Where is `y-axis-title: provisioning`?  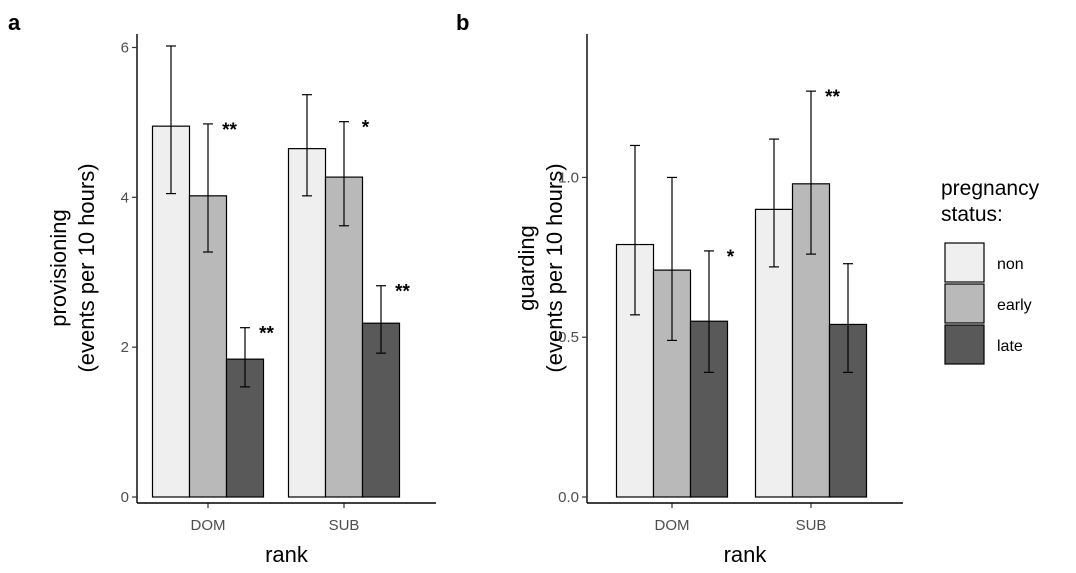
y-axis-title: provisioning is located at coordinates (58, 267).